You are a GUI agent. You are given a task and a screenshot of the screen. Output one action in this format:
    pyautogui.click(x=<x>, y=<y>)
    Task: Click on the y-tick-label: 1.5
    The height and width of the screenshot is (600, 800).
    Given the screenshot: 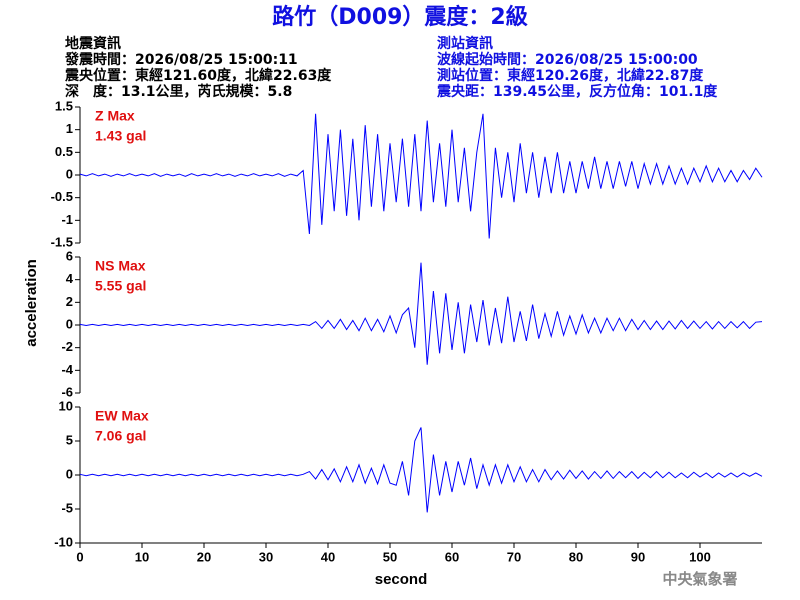 What is the action you would take?
    pyautogui.click(x=64, y=105)
    